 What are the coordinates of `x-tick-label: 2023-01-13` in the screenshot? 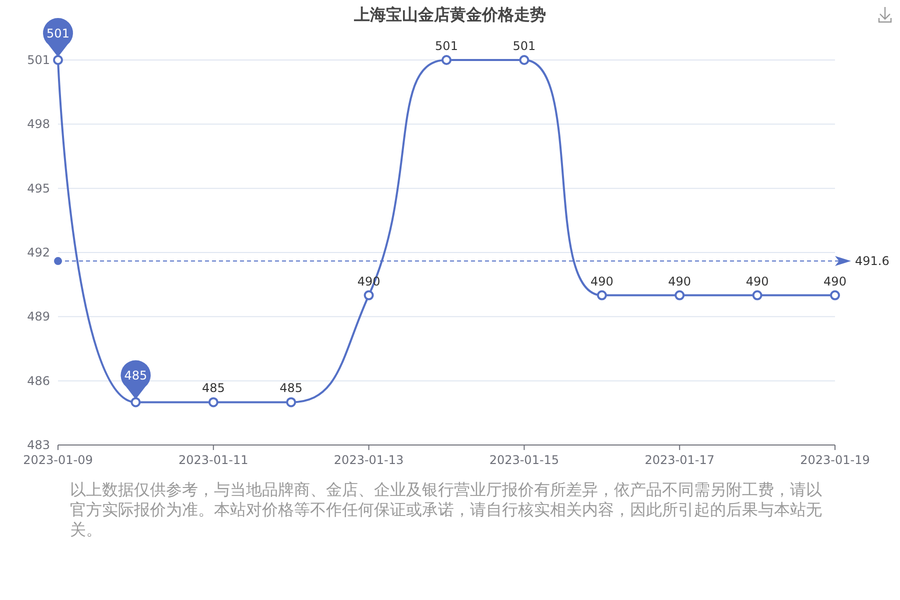 It's located at (369, 460).